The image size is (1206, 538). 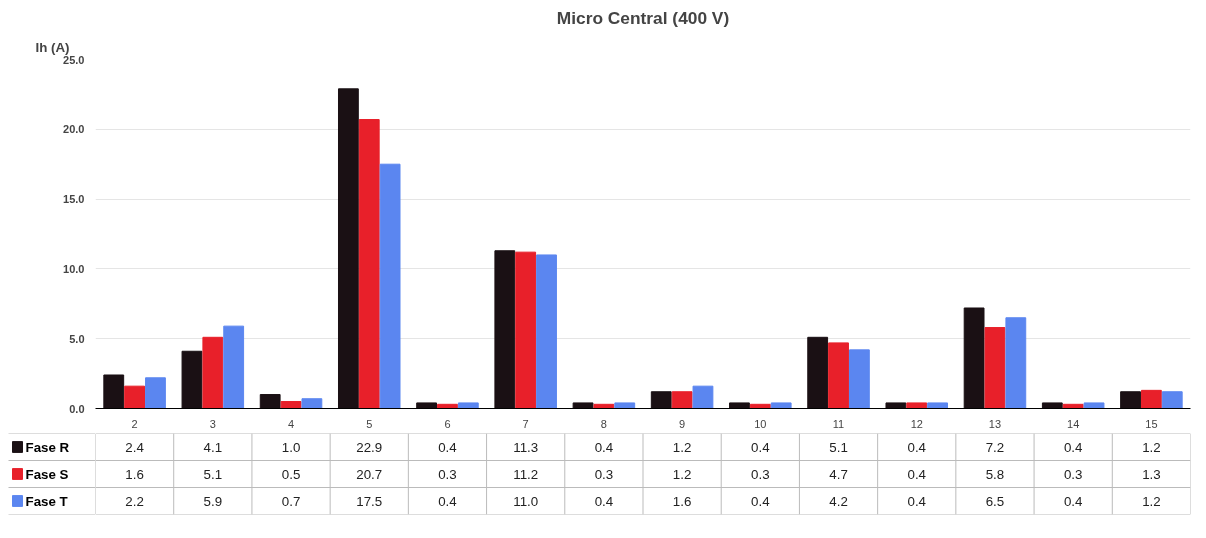 I want to click on data-label: 17.5, so click(x=369, y=501).